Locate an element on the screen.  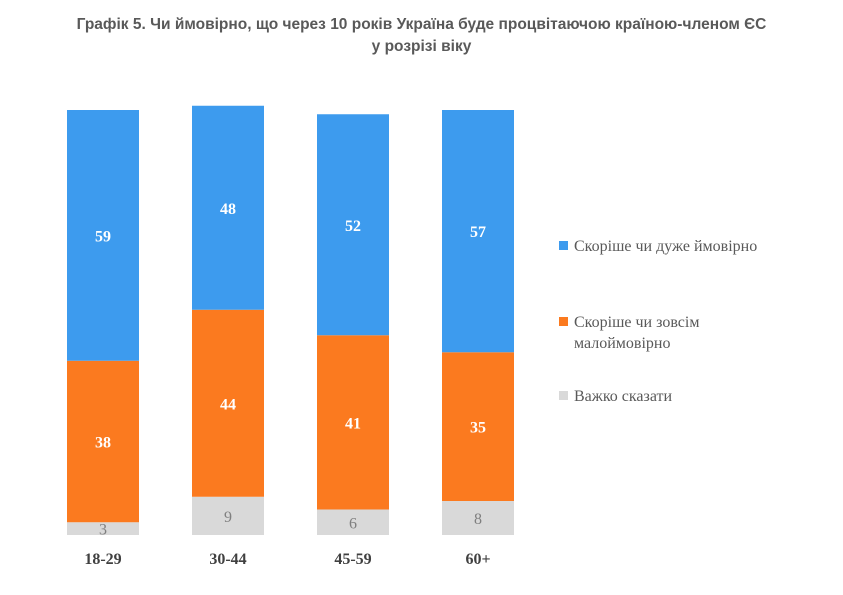
legend-label-unlikely: Скоріше чи зовсім малоймовірно is located at coordinates (637, 333).